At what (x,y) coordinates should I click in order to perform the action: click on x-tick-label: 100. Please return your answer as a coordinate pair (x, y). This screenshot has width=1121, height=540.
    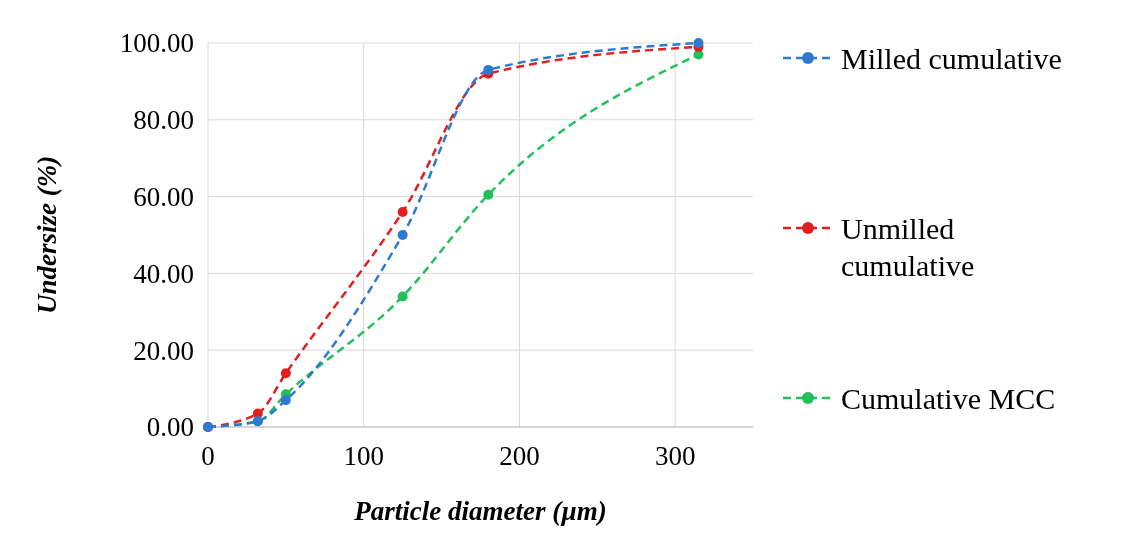
    Looking at the image, I should click on (363, 456).